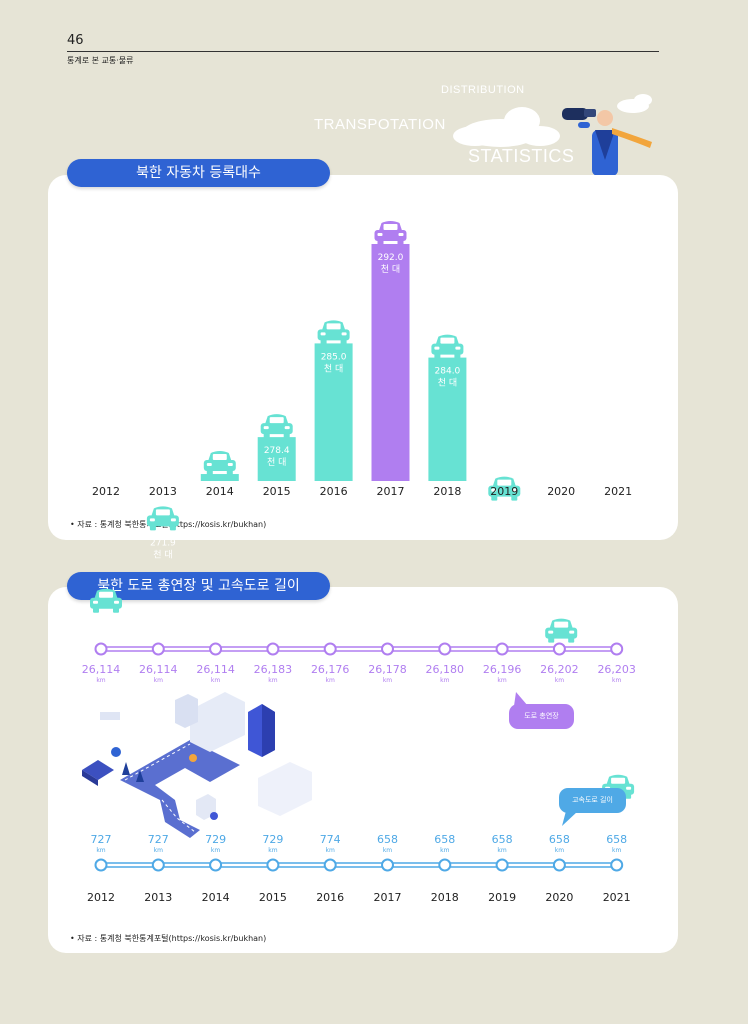  I want to click on total-road-point-2013, so click(158, 649).